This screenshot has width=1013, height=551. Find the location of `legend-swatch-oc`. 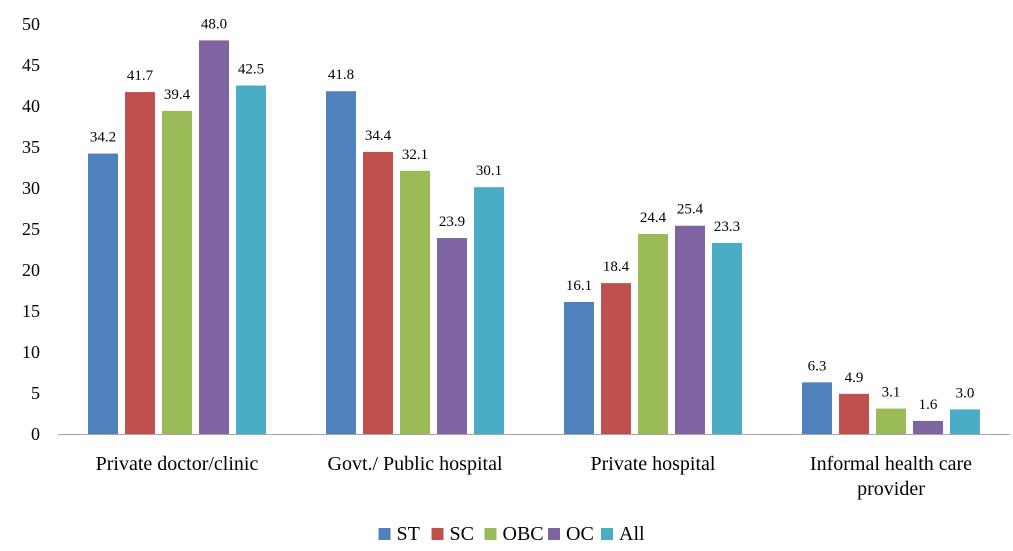

legend-swatch-oc is located at coordinates (554, 534).